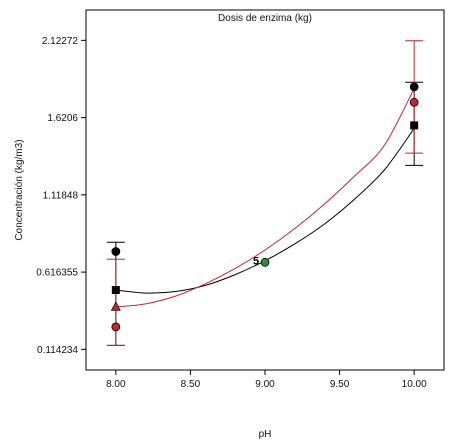  What do you see at coordinates (340, 384) in the screenshot?
I see `x-tick-label: 9.50` at bounding box center [340, 384].